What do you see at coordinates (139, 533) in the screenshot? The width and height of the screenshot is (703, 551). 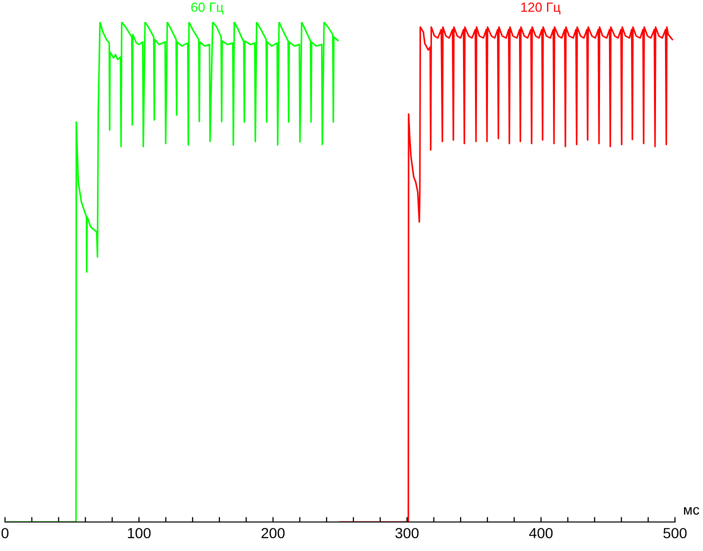 I see `x-tick-label: 100` at bounding box center [139, 533].